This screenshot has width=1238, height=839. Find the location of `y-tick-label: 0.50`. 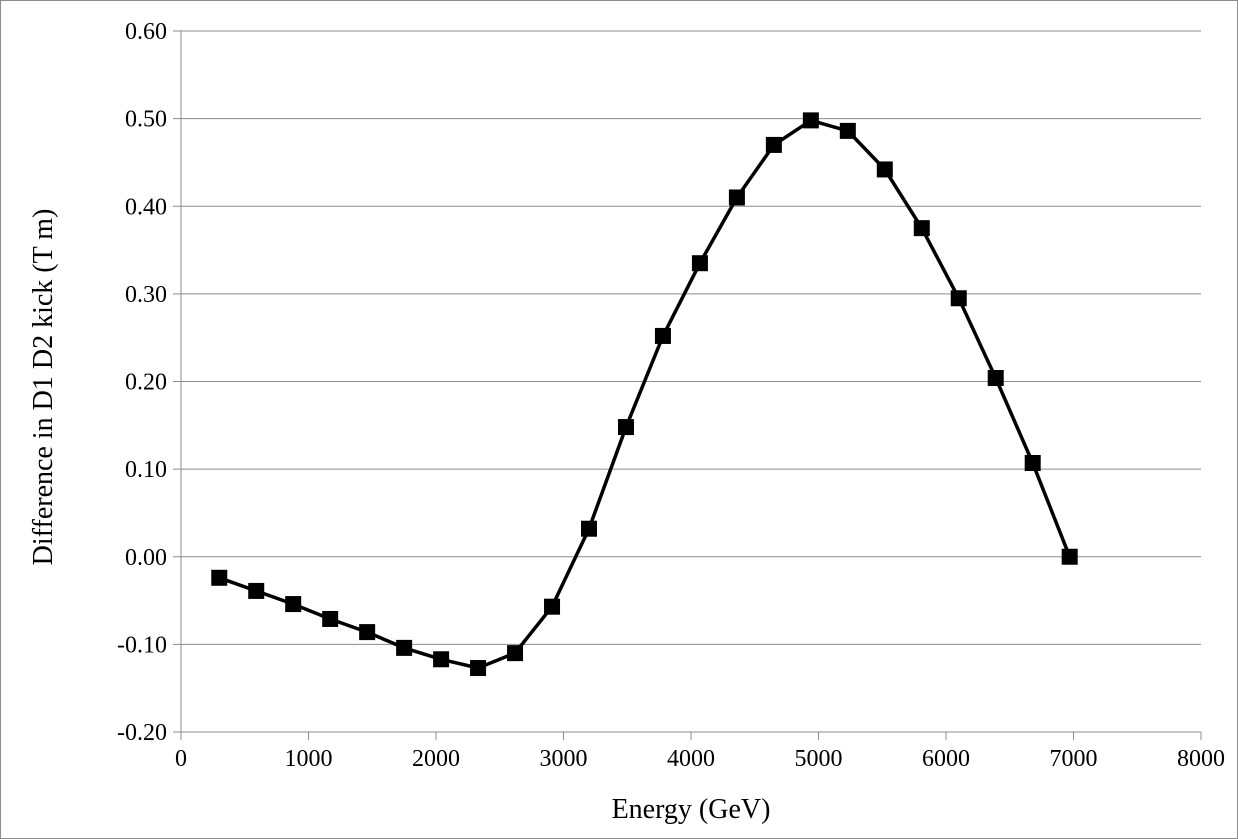

y-tick-label: 0.50 is located at coordinates (146, 120).